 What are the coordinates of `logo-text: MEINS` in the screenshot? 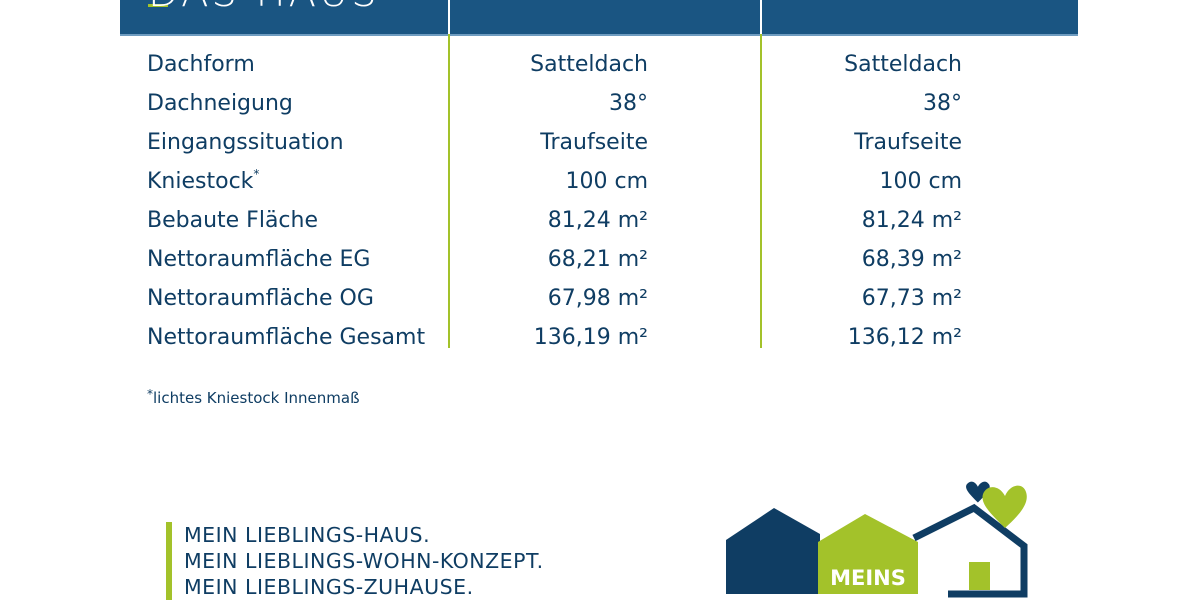 It's located at (868, 578).